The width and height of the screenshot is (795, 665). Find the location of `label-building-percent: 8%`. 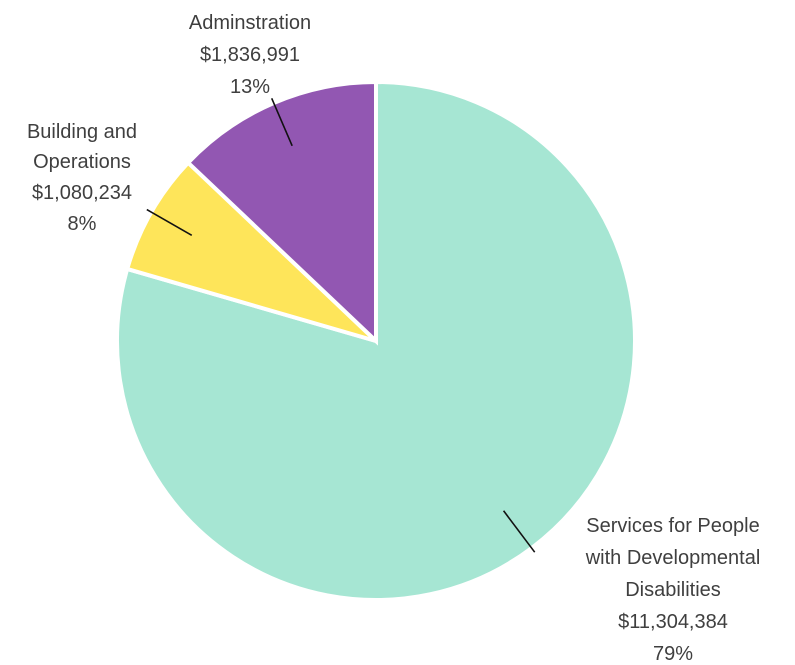

label-building-percent: 8% is located at coordinates (82, 224).